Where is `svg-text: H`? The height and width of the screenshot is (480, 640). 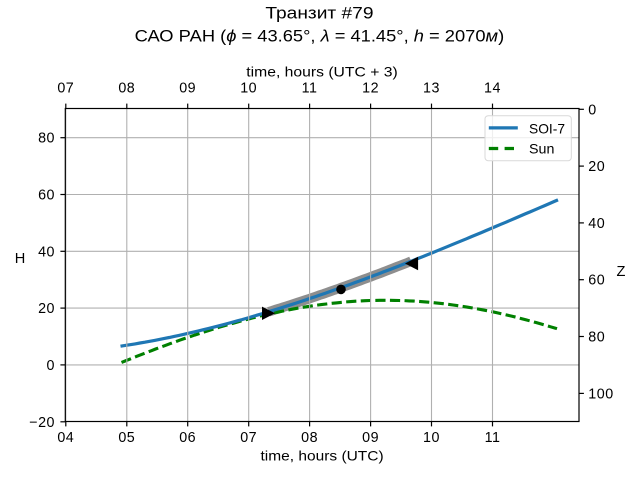
svg-text: H is located at coordinates (20, 259).